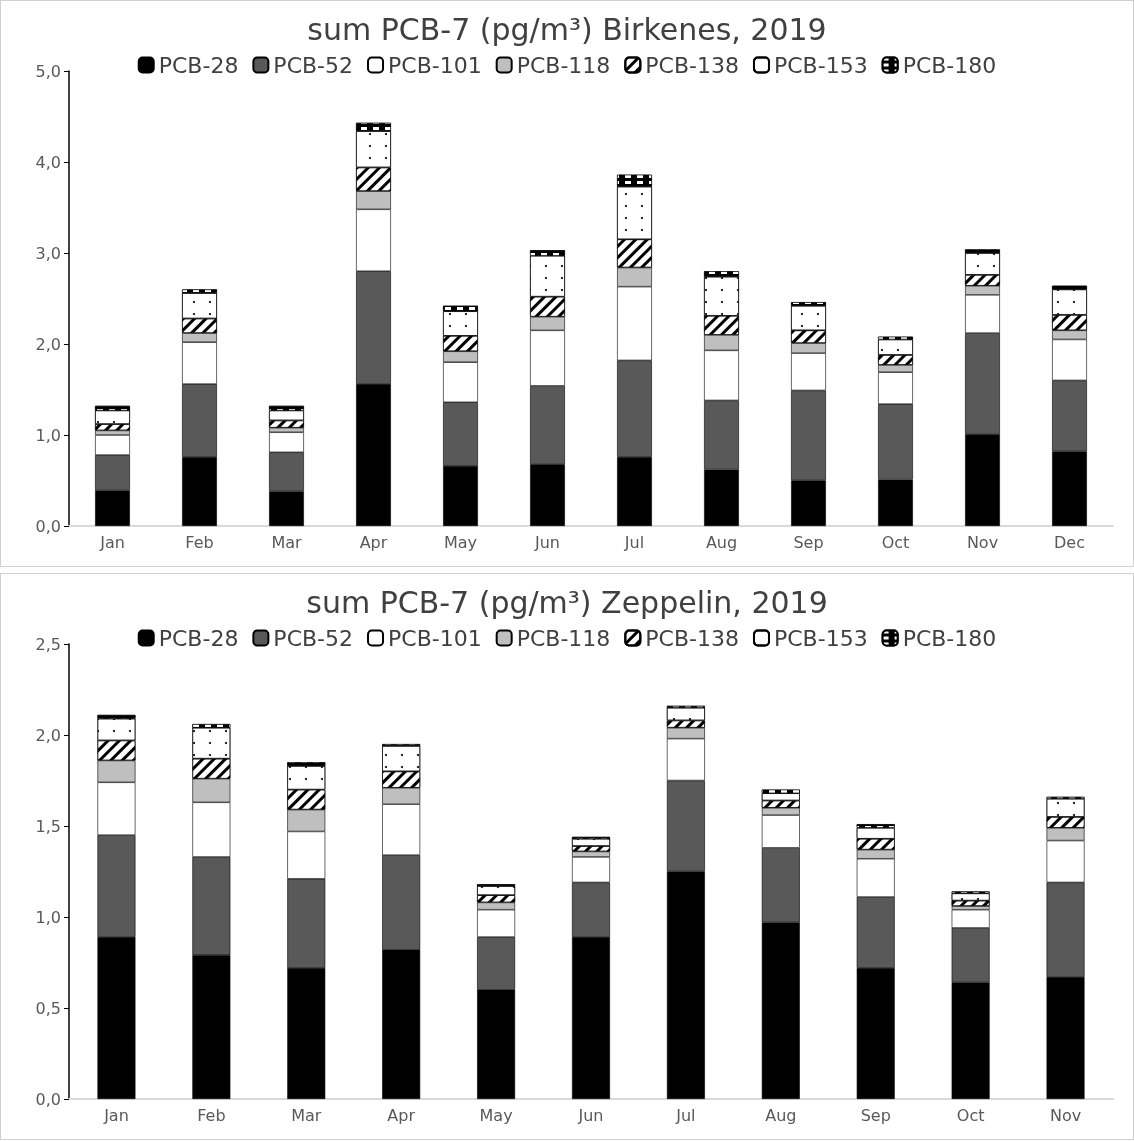 This screenshot has width=1134, height=1142. I want to click on chart-title: sum PCB-7 (pg/m³) Zeppelin, 2019, so click(567, 602).